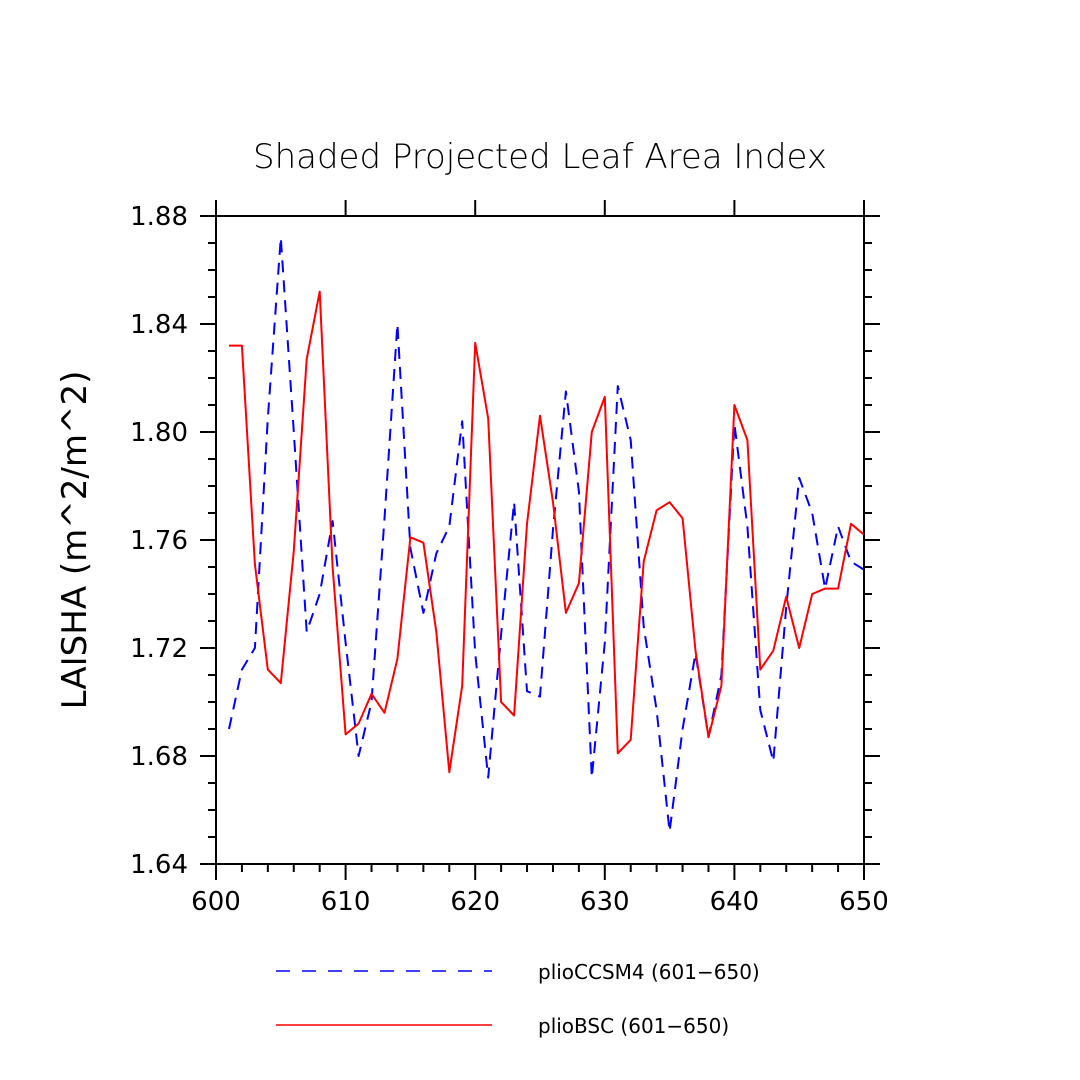 The height and width of the screenshot is (1080, 1080). What do you see at coordinates (159, 217) in the screenshot?
I see `y-tick-label: 1.88` at bounding box center [159, 217].